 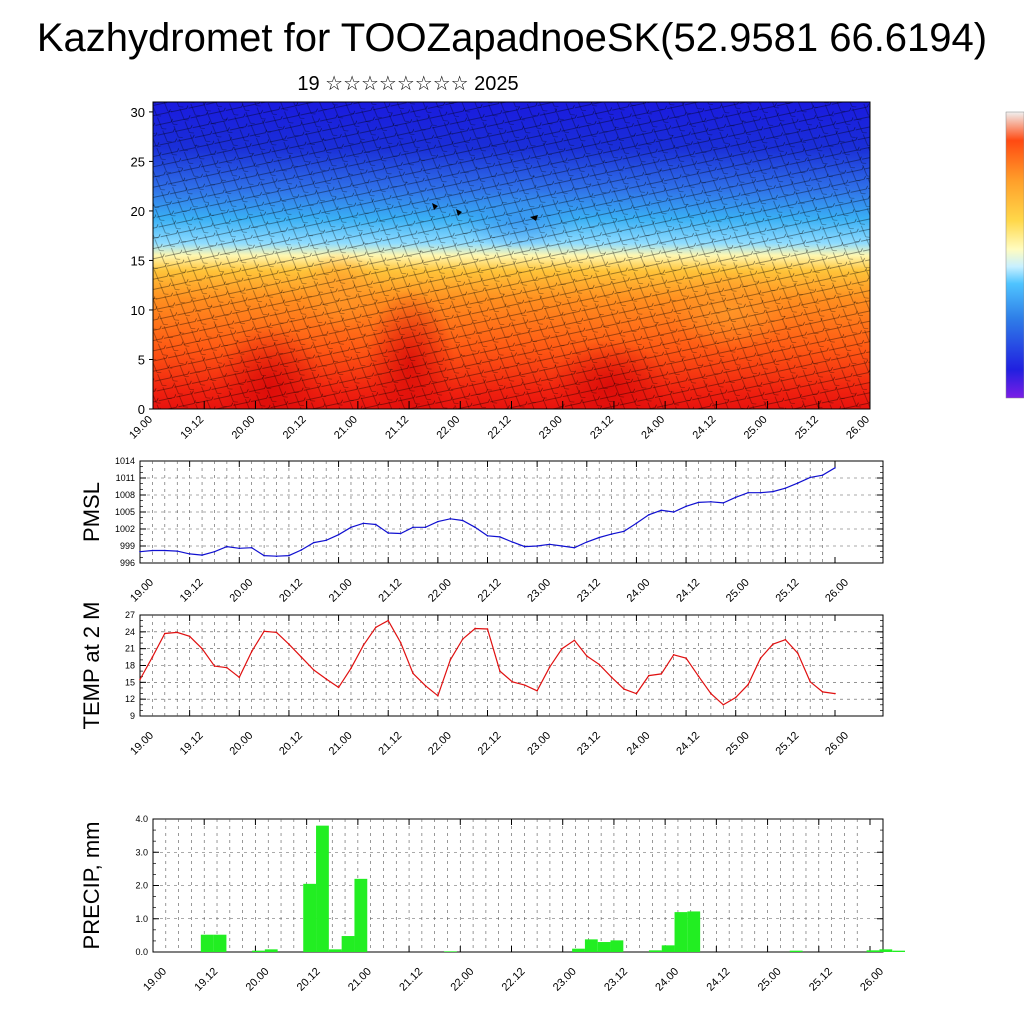 I want to click on cross-section-x-tick-label: 20.12, so click(x=295, y=428).